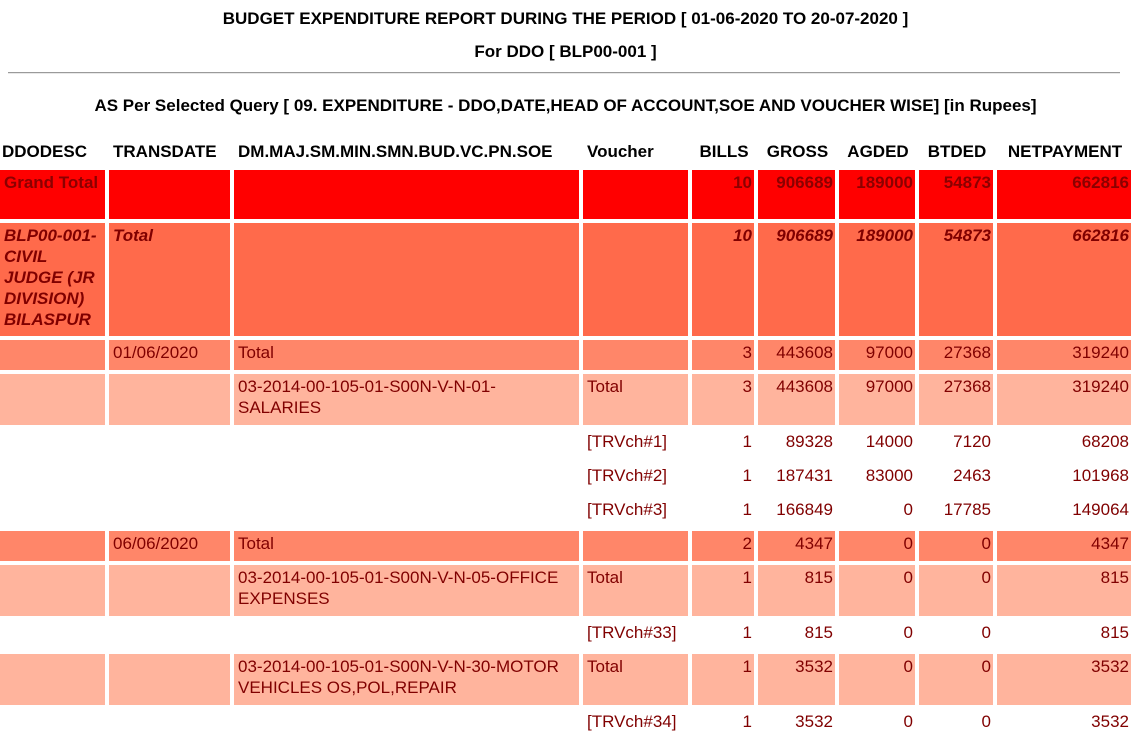 The image size is (1131, 744). I want to click on cell-agded: 14000, so click(877, 444).